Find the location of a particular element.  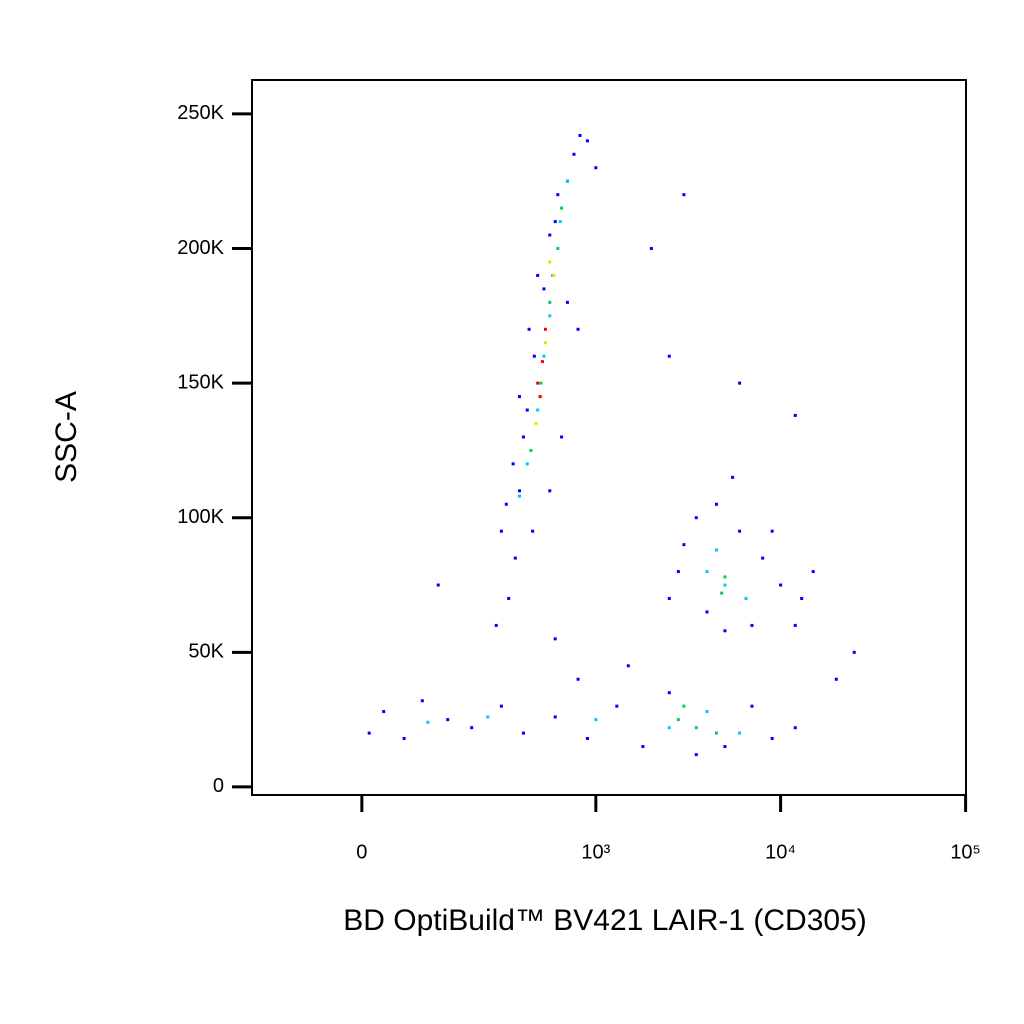

x-axis-title: BD OptiBuild™ BV421 LAIR-1 (CD305) is located at coordinates (605, 920).